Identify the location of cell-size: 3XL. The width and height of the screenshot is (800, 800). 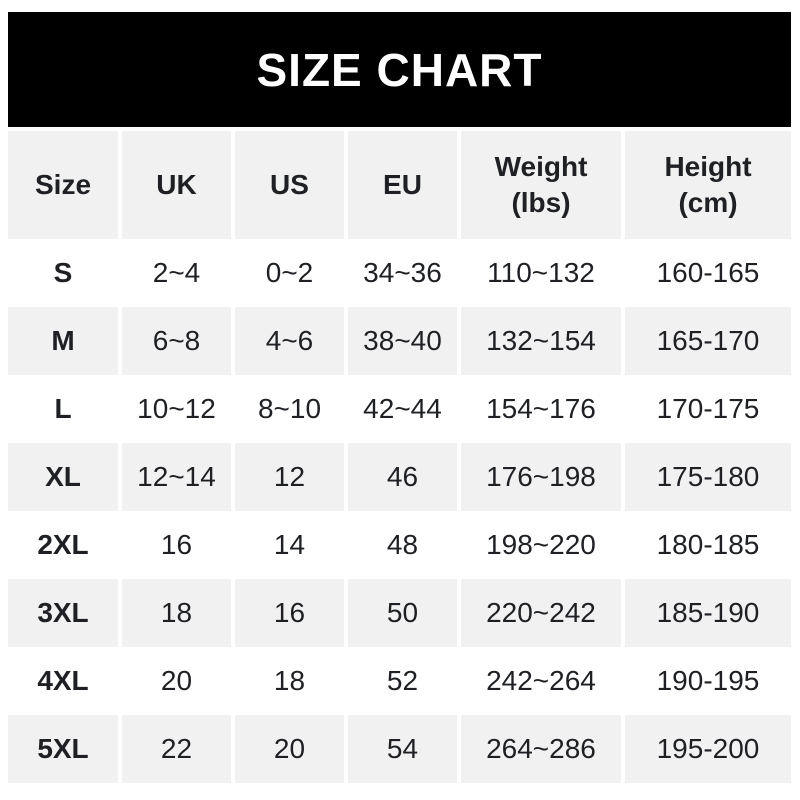
(63, 613).